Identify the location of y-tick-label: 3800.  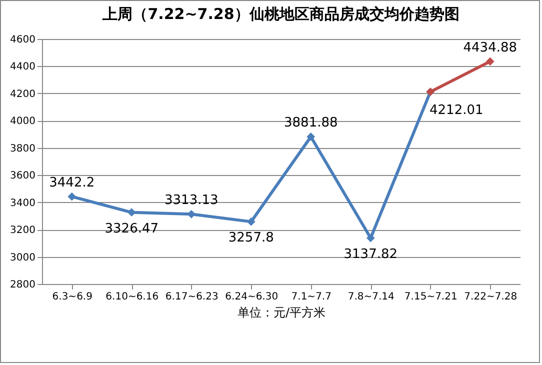
(23, 148).